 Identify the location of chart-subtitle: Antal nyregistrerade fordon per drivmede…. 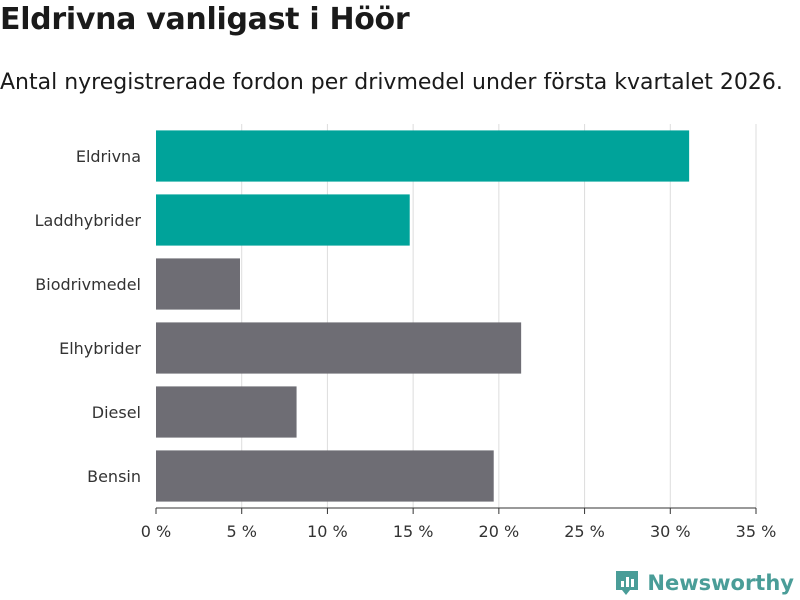
(391, 82).